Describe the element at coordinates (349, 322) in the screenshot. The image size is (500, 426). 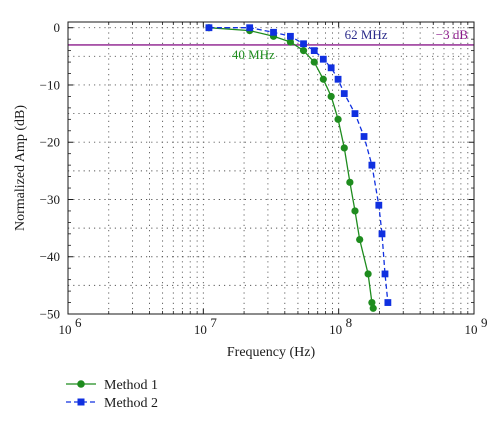
I see `x-tick-label-exponent: 8` at that location.